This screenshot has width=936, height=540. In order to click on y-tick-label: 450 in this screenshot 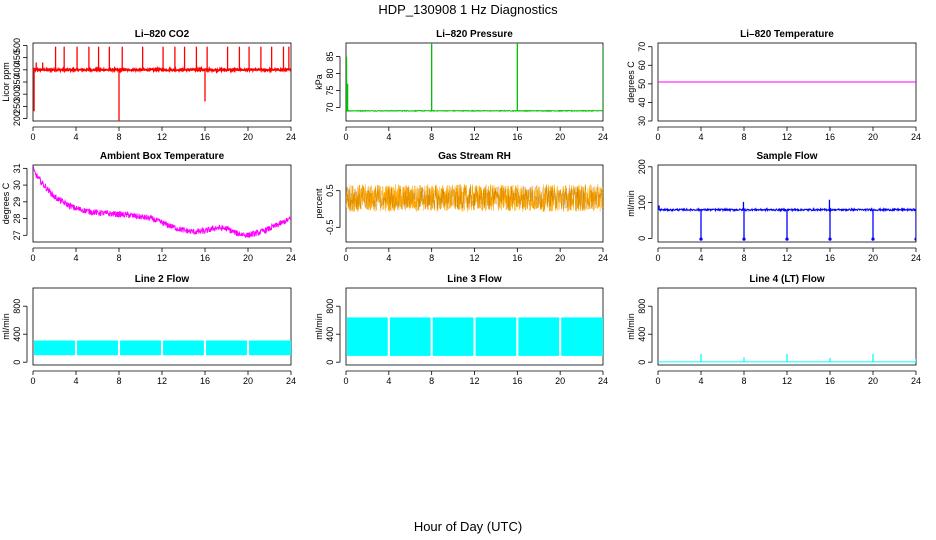, I will do `click(17, 57)`.